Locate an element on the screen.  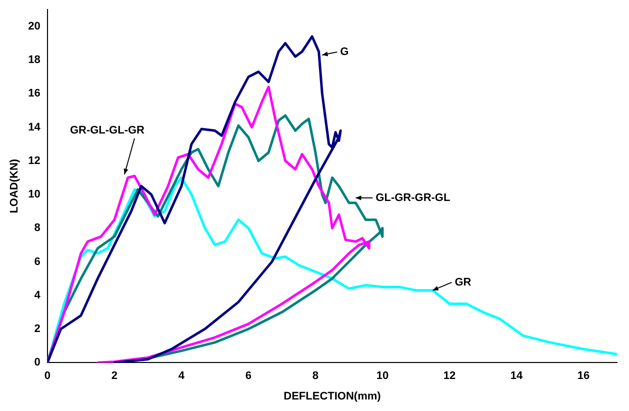
y-tick-label: 8 is located at coordinates (37, 228).